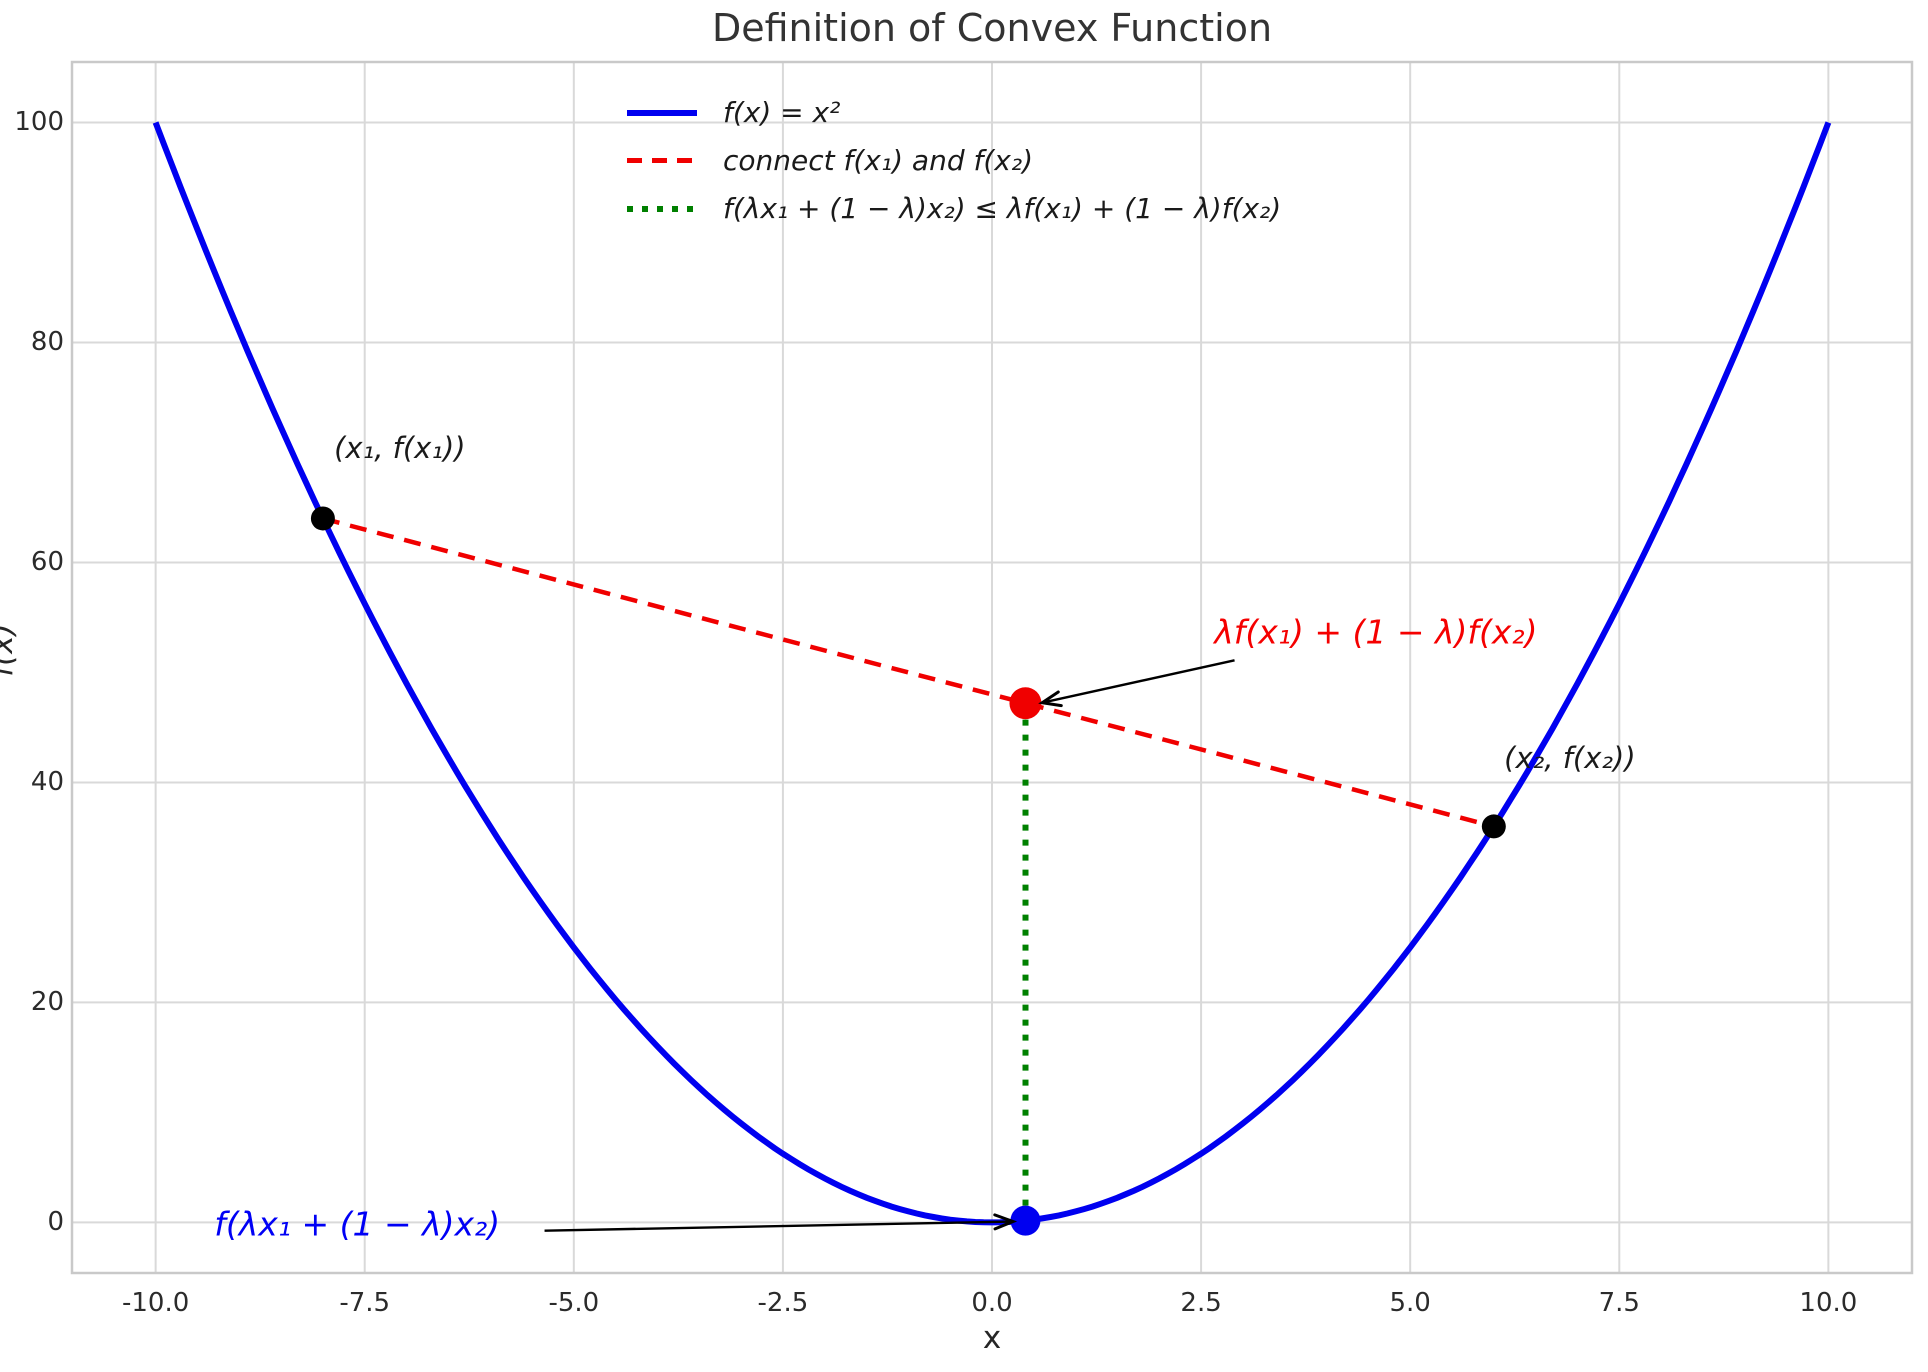 Image resolution: width=1928 pixels, height=1372 pixels. I want to click on x-axis-label: x, so click(992, 1338).